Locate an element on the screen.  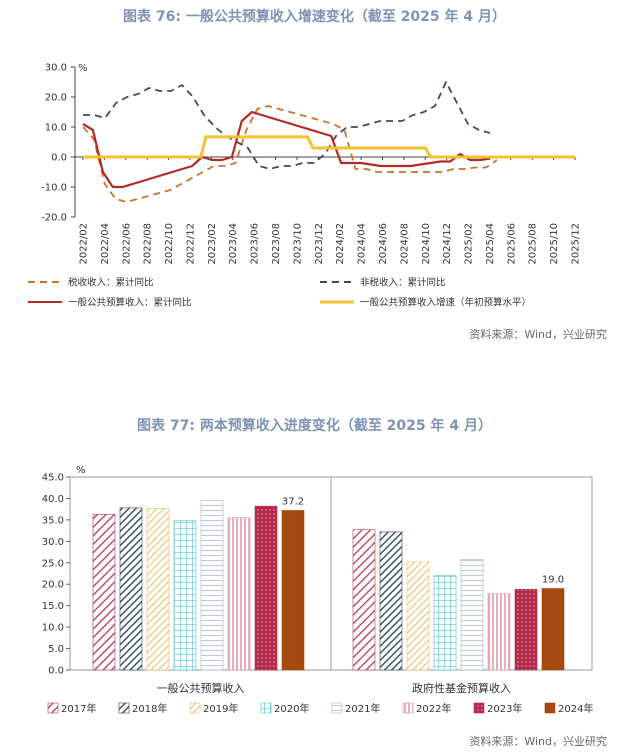
x-tick-label: 2023/10 is located at coordinates (297, 244).